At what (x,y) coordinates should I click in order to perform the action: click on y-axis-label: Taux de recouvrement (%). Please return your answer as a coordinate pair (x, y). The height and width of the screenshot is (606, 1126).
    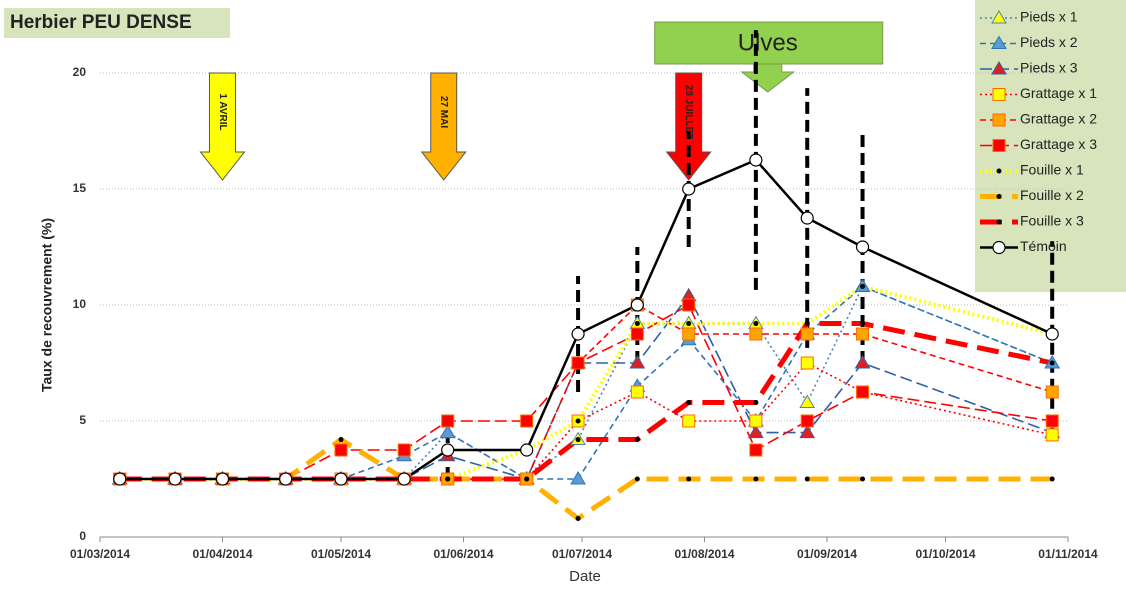
    Looking at the image, I should click on (47, 305).